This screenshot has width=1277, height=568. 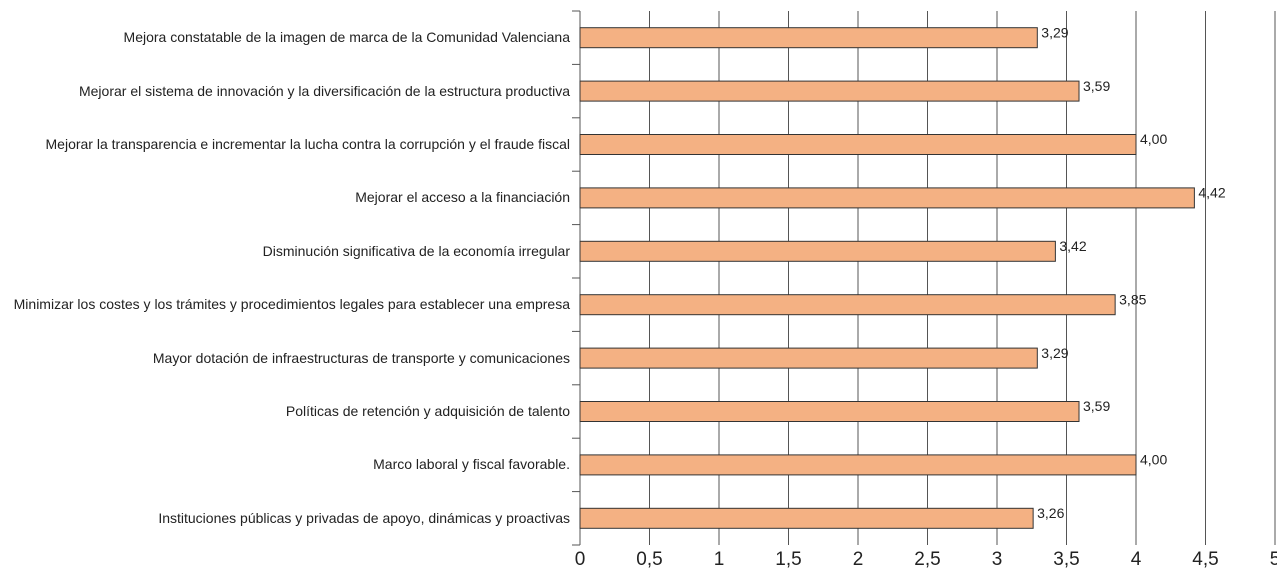 I want to click on x-tick-label: 4, so click(x=1136, y=558).